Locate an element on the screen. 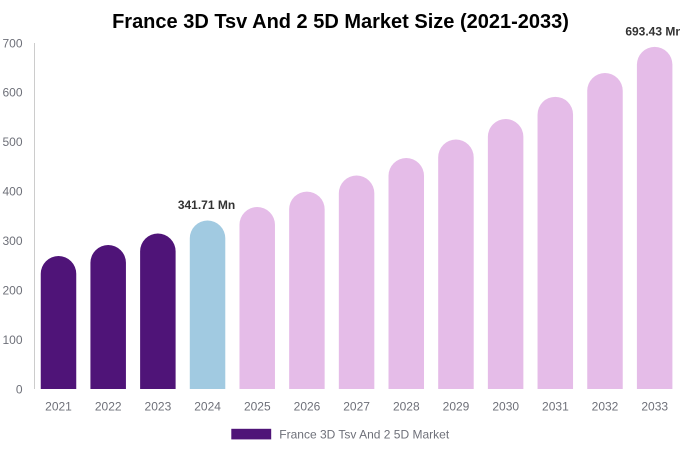  svg-text: 2025 is located at coordinates (257, 407).